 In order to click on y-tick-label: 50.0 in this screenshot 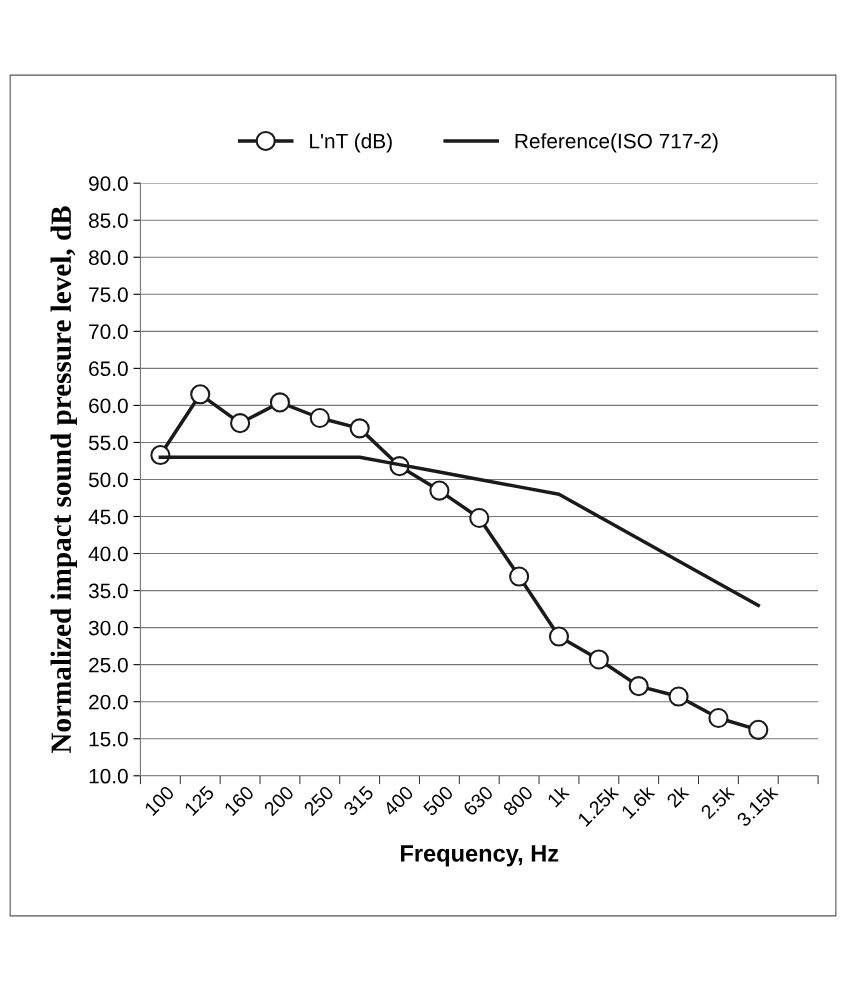, I will do `click(108, 480)`.